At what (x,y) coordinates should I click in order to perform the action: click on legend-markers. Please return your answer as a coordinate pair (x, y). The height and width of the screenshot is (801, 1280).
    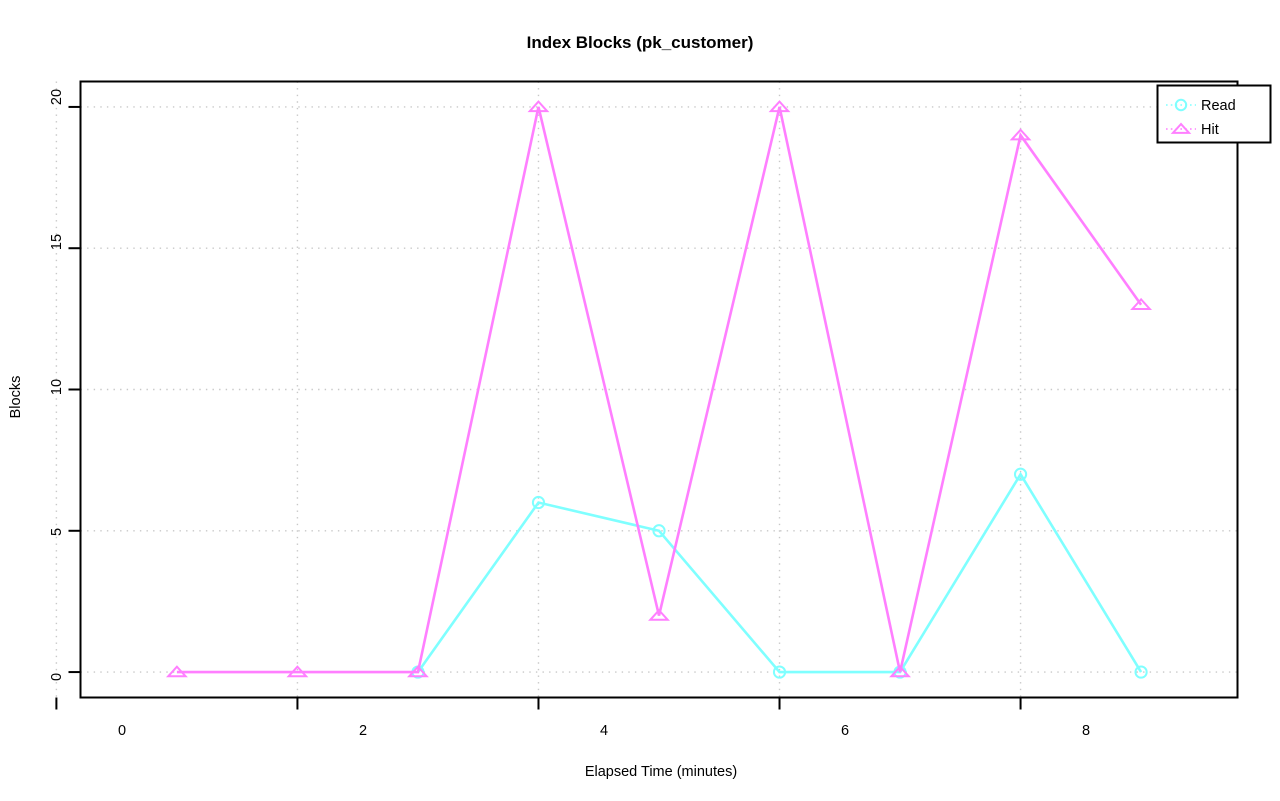
    Looking at the image, I should click on (1181, 116).